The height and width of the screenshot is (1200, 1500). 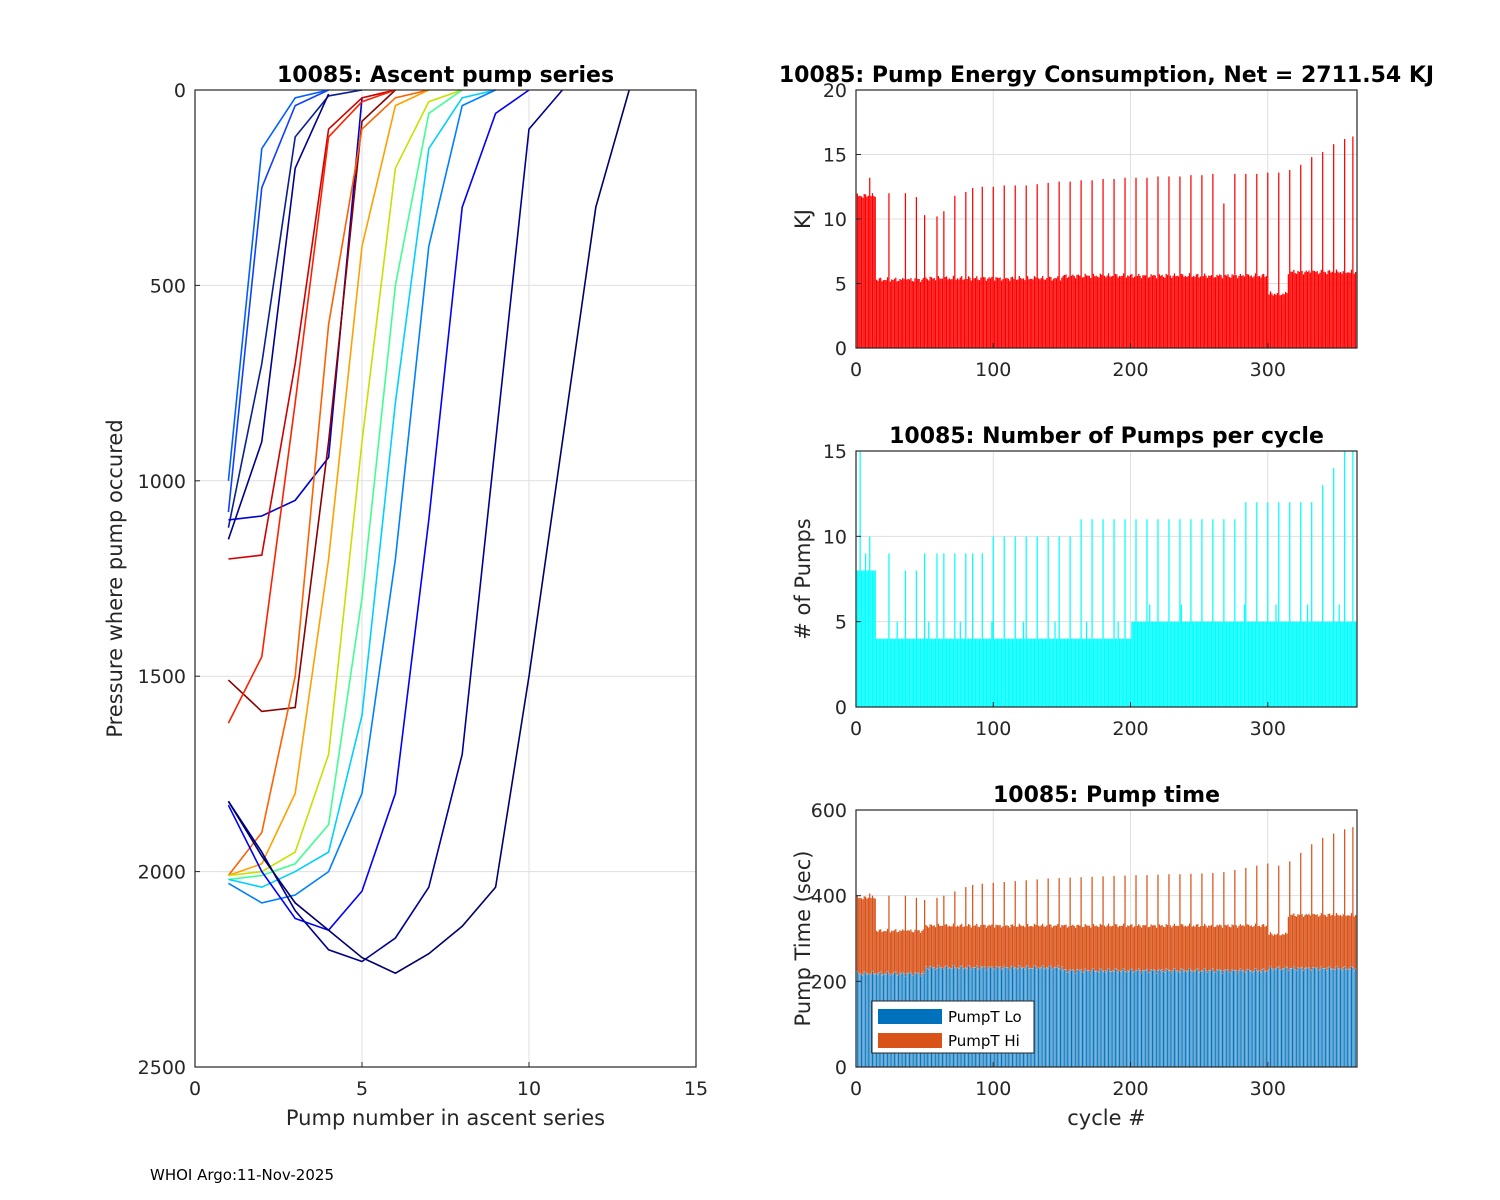 What do you see at coordinates (1106, 902) in the screenshot?
I see `time-hi-bars` at bounding box center [1106, 902].